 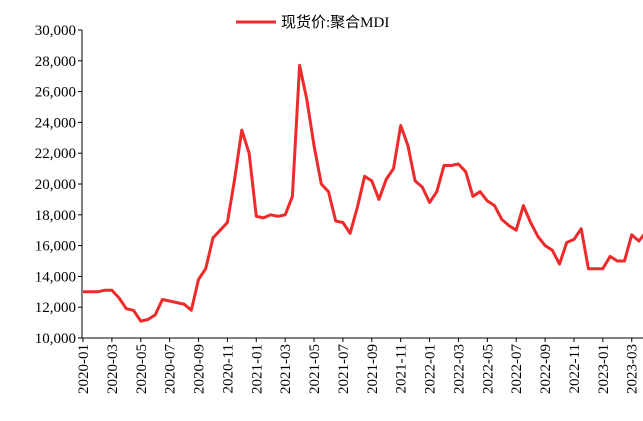 I want to click on y-tick-label: 26,000, so click(x=55, y=93).